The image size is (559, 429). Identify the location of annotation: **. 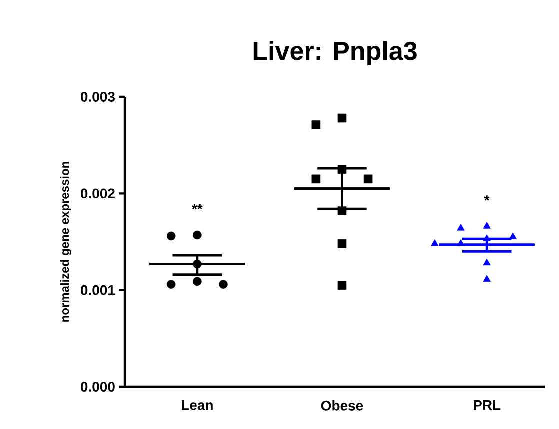
(197, 207).